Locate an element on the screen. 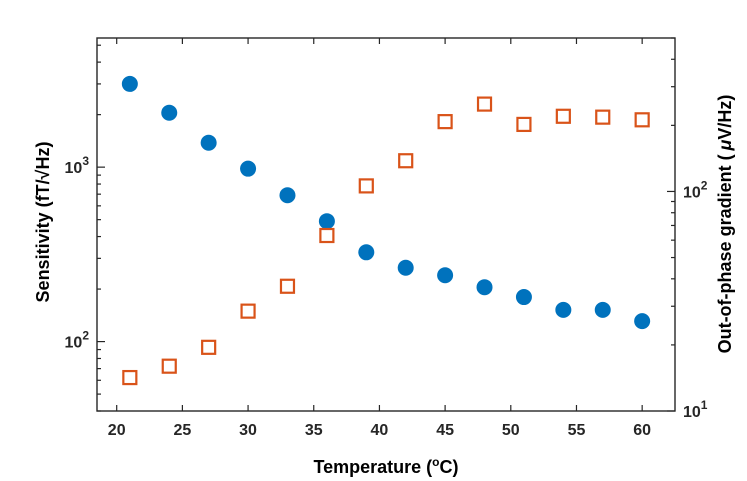 The width and height of the screenshot is (747, 481). x-tick-label: 55 is located at coordinates (577, 430).